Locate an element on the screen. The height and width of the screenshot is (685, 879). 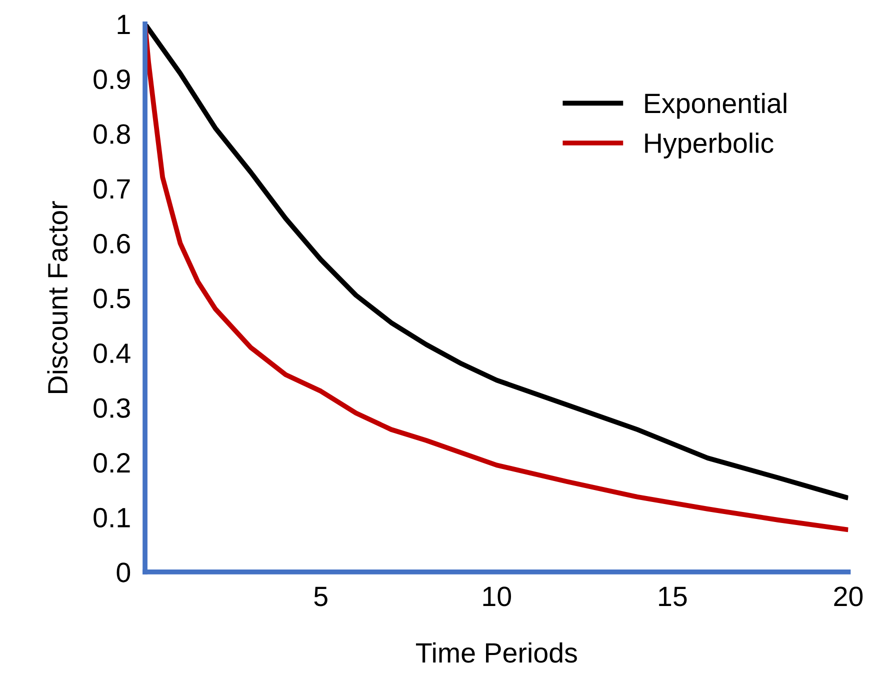
y-tick-label: 0.2 is located at coordinates (112, 463).